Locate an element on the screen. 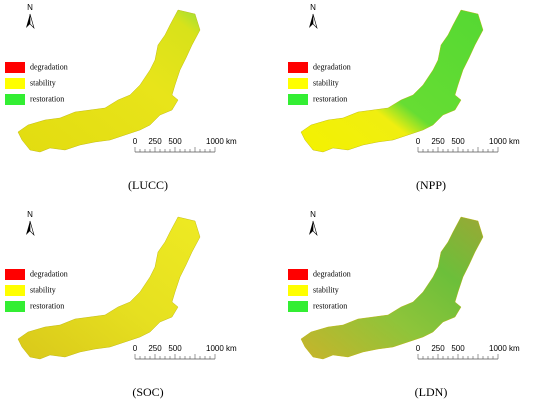 The height and width of the screenshot is (414, 550). panel-caption: (SOC) is located at coordinates (147, 392).